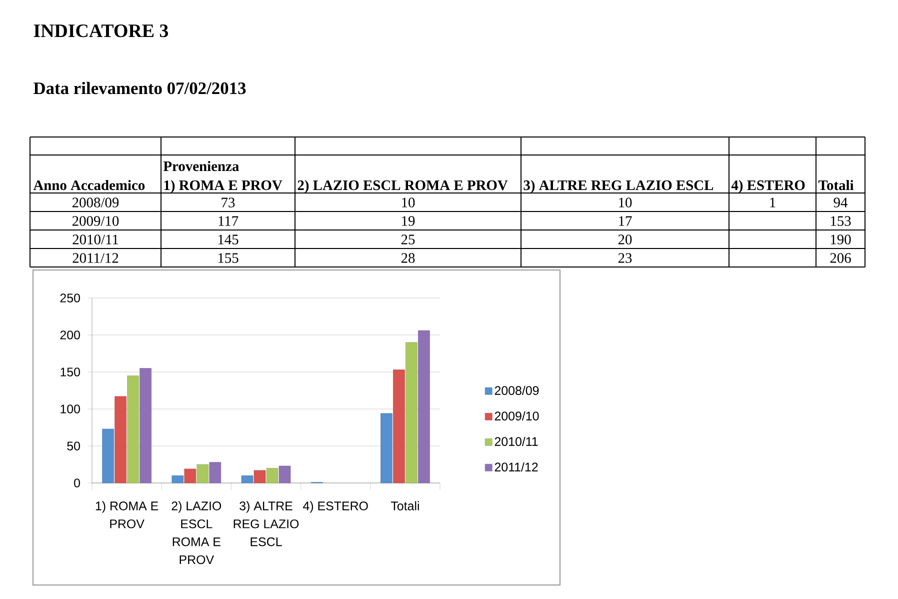 The height and width of the screenshot is (599, 898). What do you see at coordinates (773, 203) in the screenshot?
I see `data-label: 1` at bounding box center [773, 203].